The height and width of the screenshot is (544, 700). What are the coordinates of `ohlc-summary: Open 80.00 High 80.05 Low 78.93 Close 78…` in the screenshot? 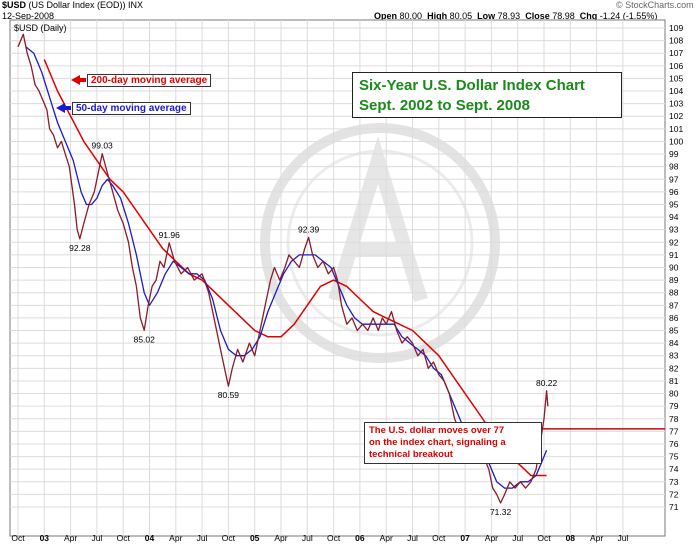 It's located at (515, 16).